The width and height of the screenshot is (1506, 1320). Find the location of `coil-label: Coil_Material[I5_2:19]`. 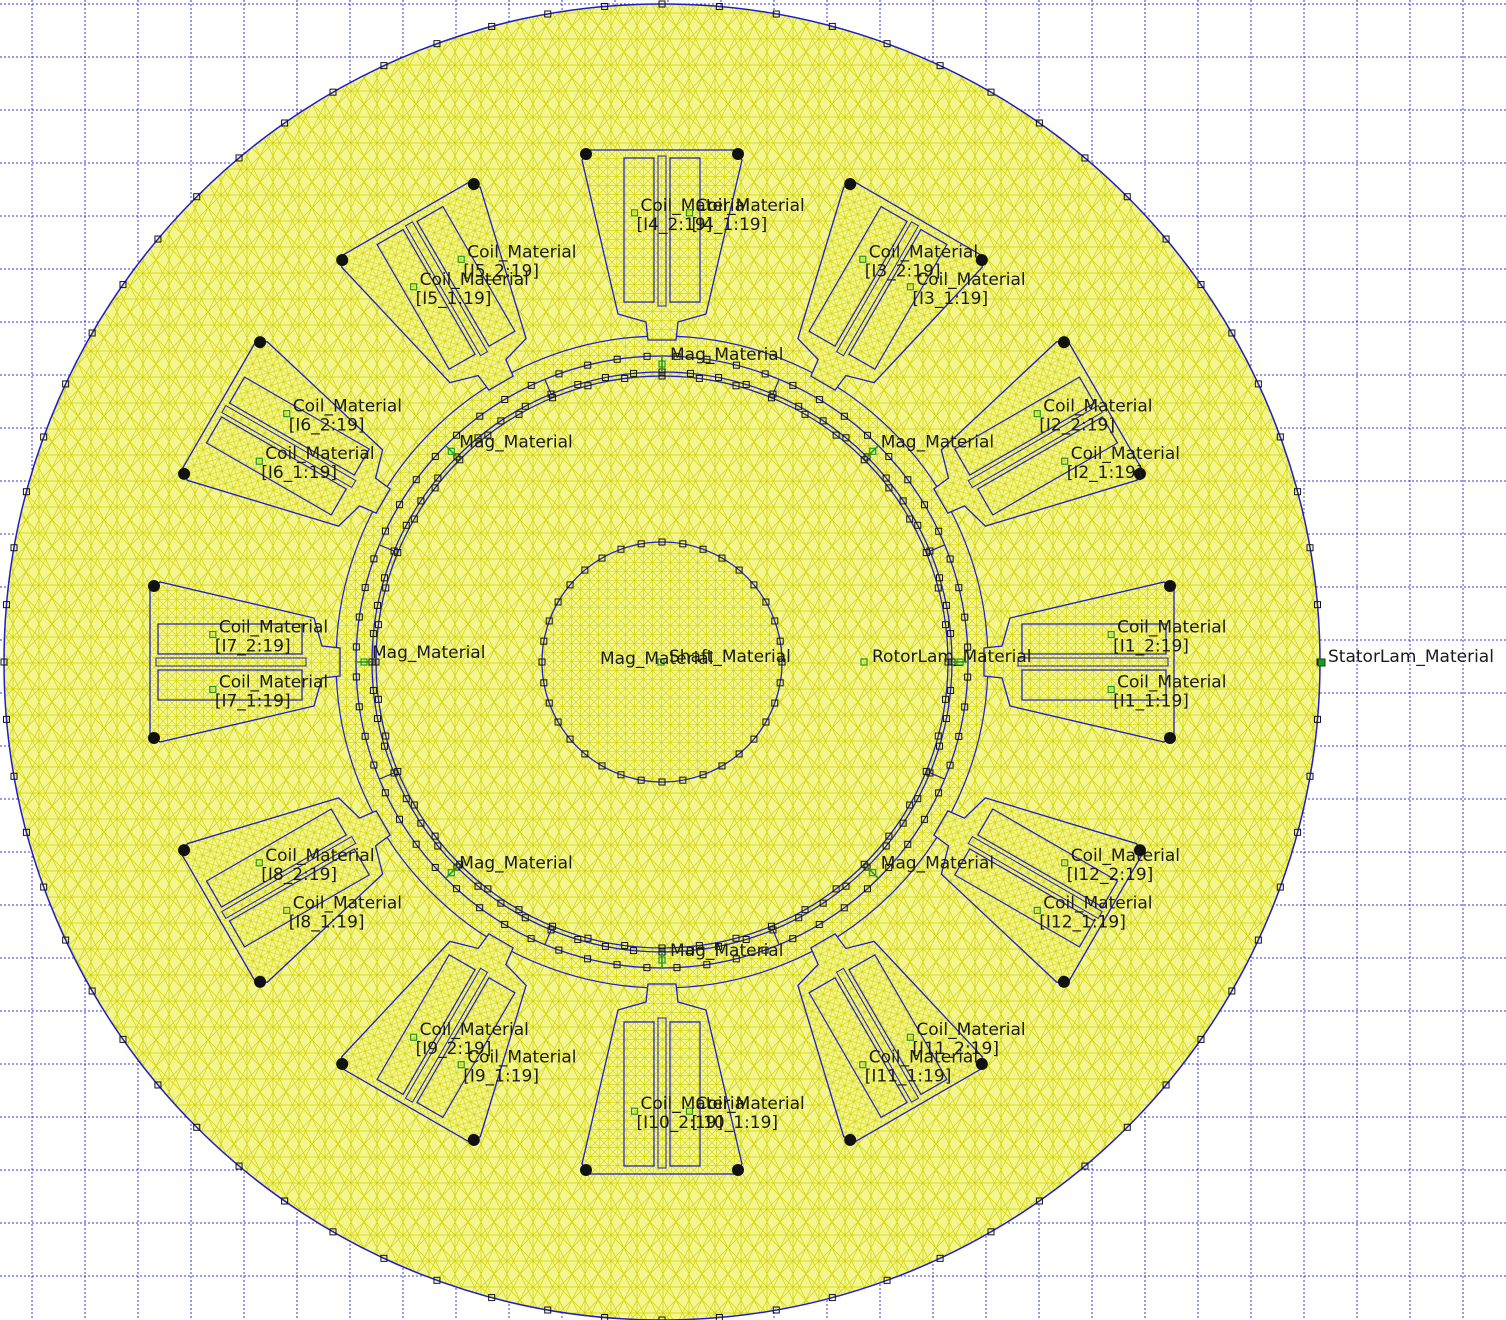

coil-label: Coil_Material[I5_2:19] is located at coordinates (516, 261).